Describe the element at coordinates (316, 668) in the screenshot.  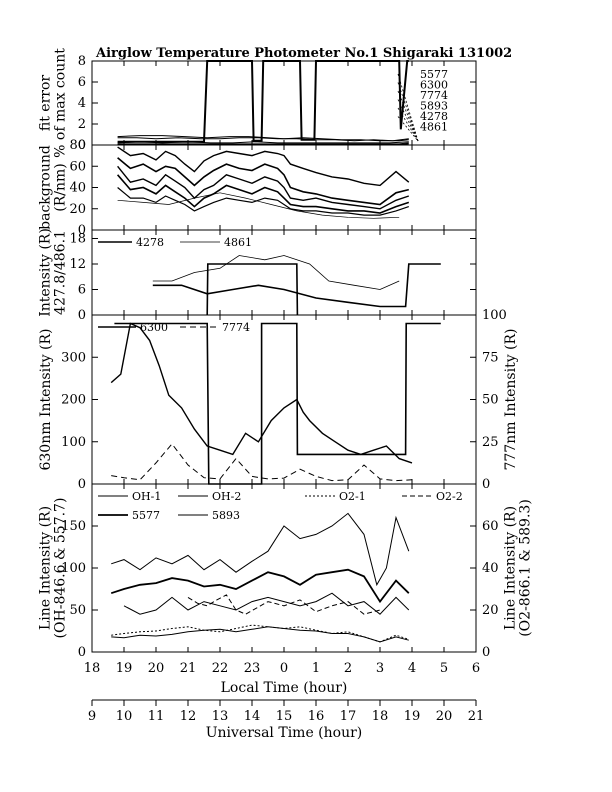
I see `x-tick-label-local: 1` at that location.